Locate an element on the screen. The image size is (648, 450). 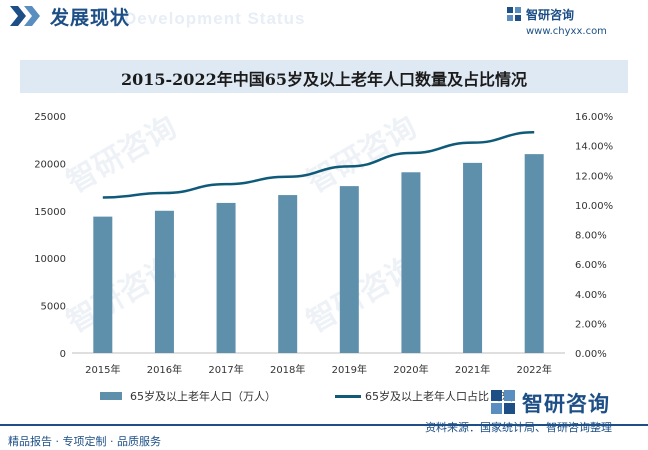
y-right-tick-label: 8.00% is located at coordinates (591, 236).